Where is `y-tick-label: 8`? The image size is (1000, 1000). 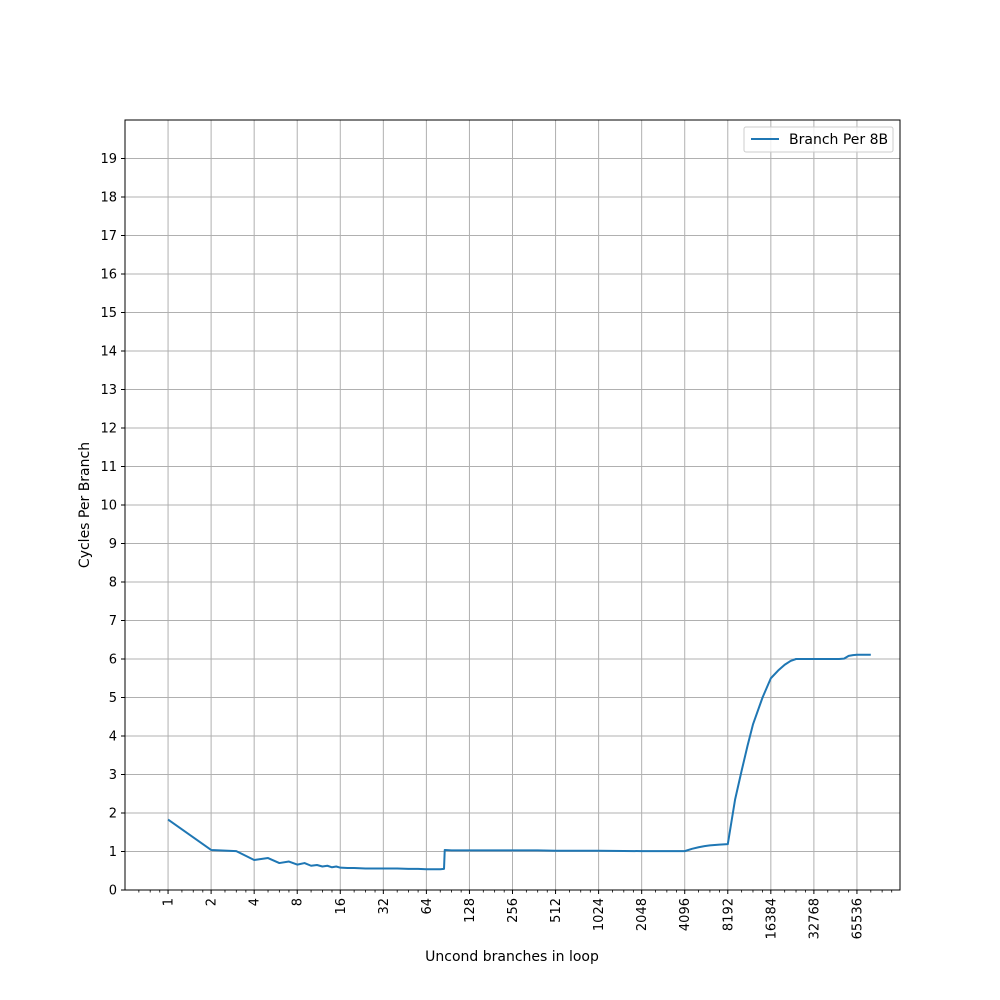
y-tick-label: 8 is located at coordinates (113, 583).